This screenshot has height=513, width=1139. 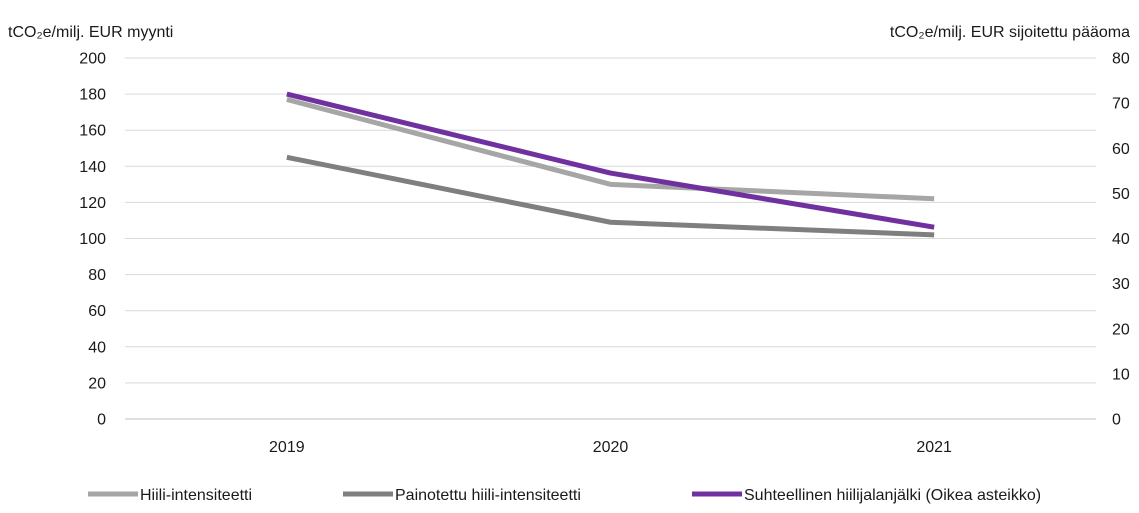 What do you see at coordinates (92, 203) in the screenshot?
I see `left-tick-label: 120` at bounding box center [92, 203].